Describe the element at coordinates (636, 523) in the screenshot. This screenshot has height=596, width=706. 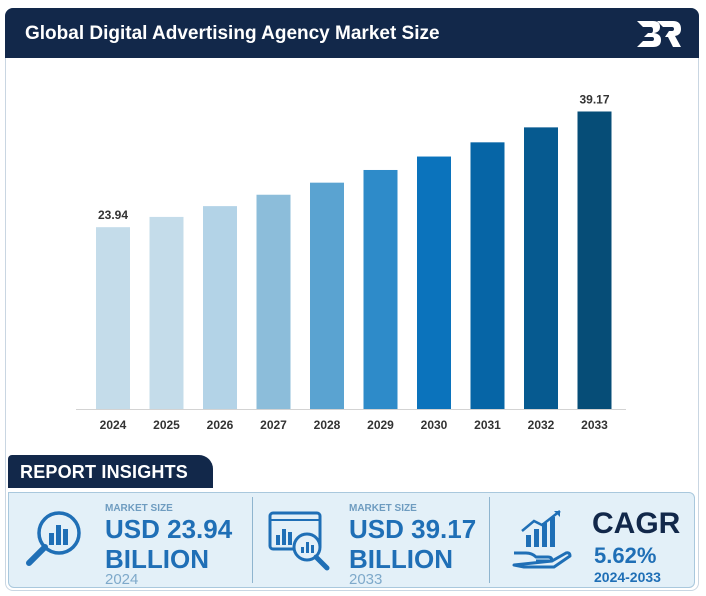
I see `cagr-title: CAGR` at that location.